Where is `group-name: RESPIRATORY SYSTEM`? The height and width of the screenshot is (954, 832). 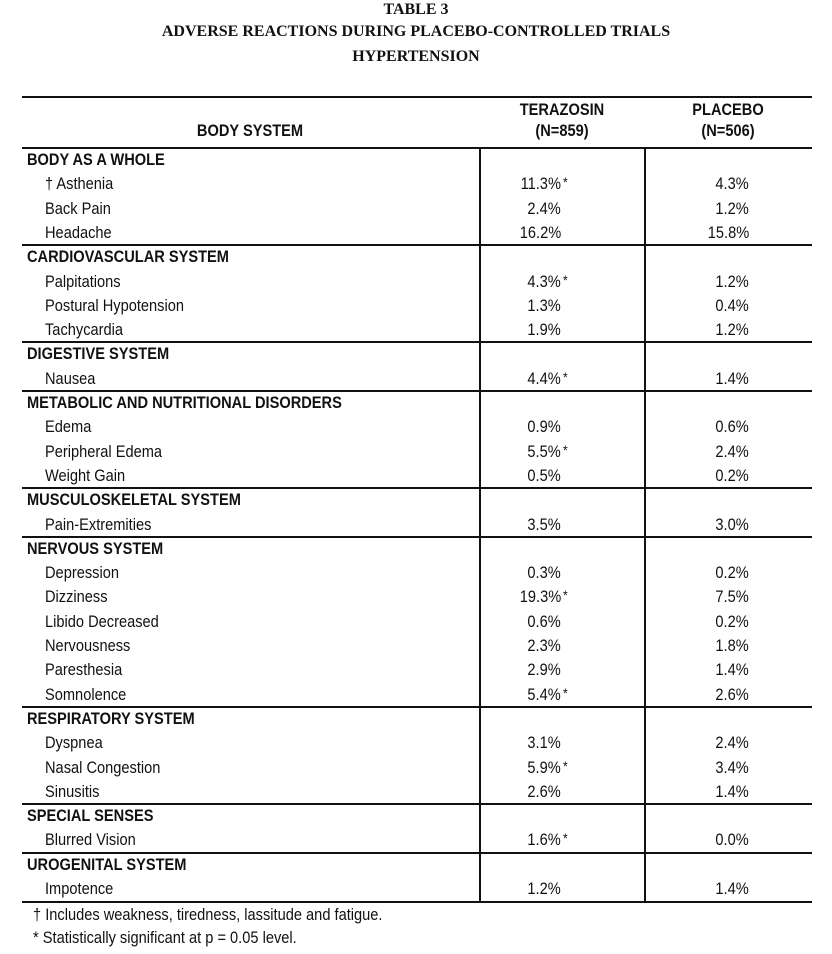 group-name: RESPIRATORY SYSTEM is located at coordinates (111, 718).